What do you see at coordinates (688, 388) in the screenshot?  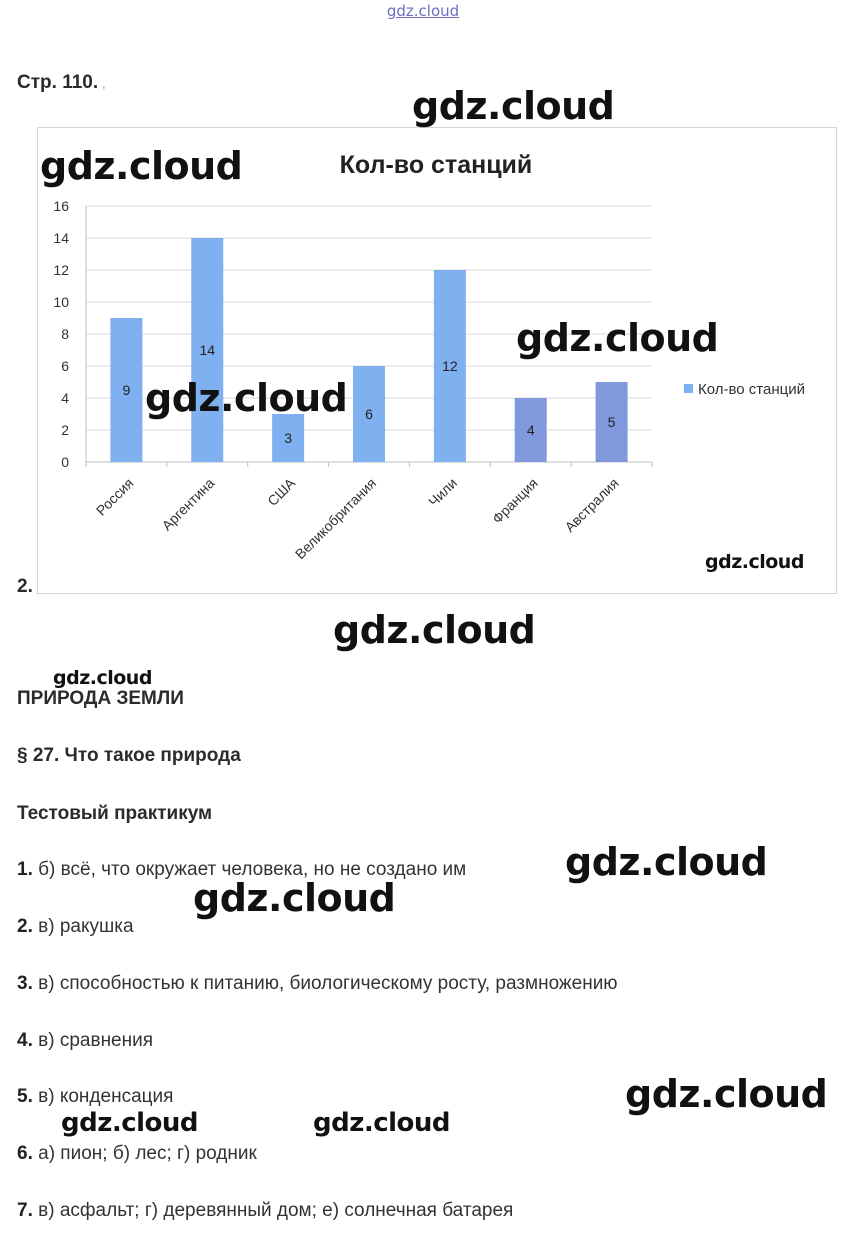 I see `legend-swatch` at bounding box center [688, 388].